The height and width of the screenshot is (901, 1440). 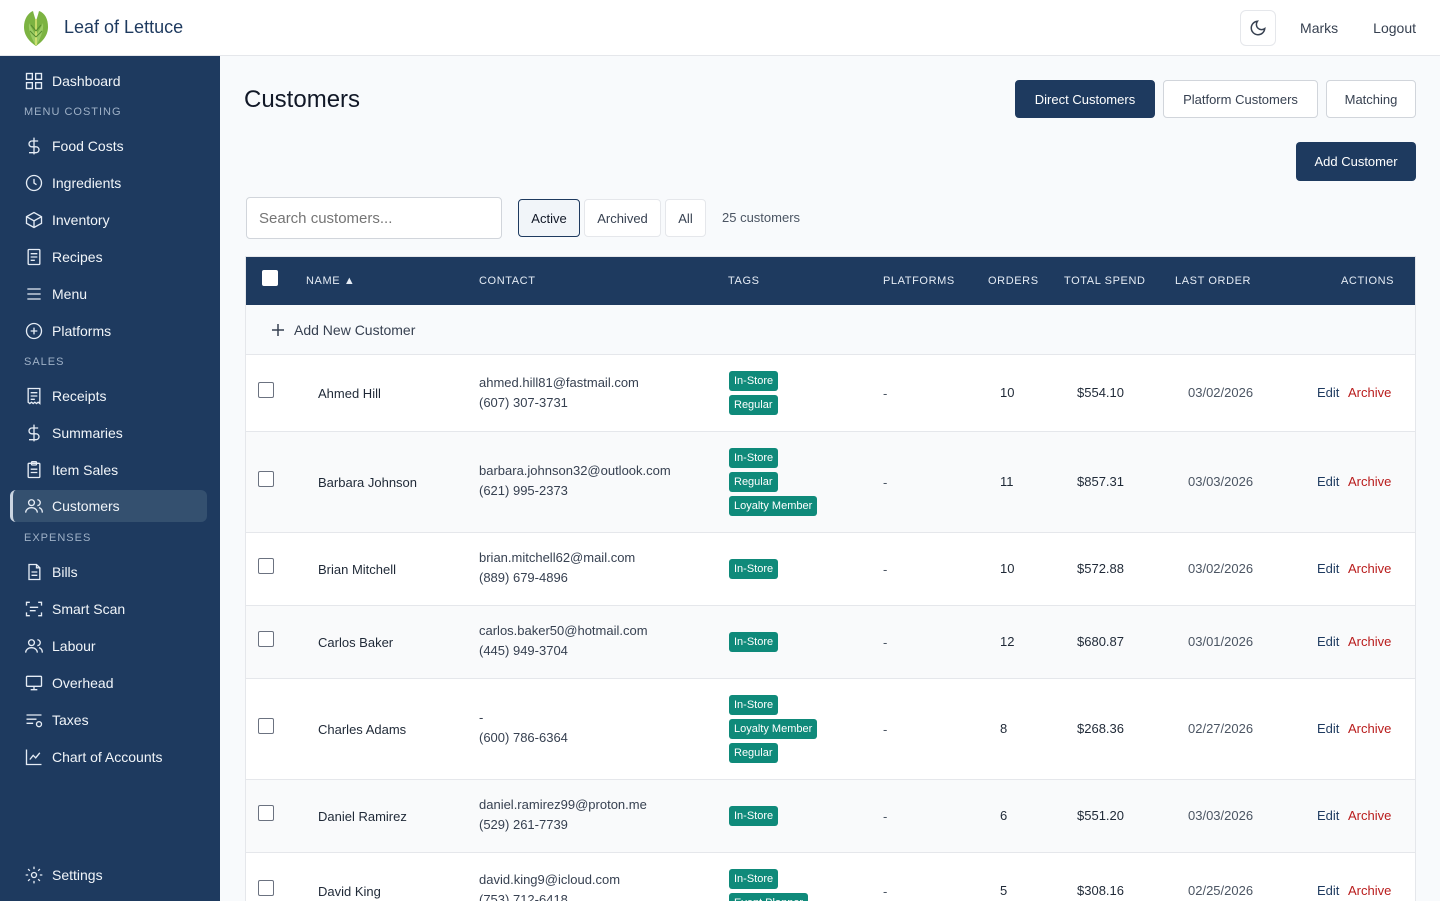 What do you see at coordinates (563, 804) in the screenshot?
I see `customer-email: daniel.ramirez99@proton.me` at bounding box center [563, 804].